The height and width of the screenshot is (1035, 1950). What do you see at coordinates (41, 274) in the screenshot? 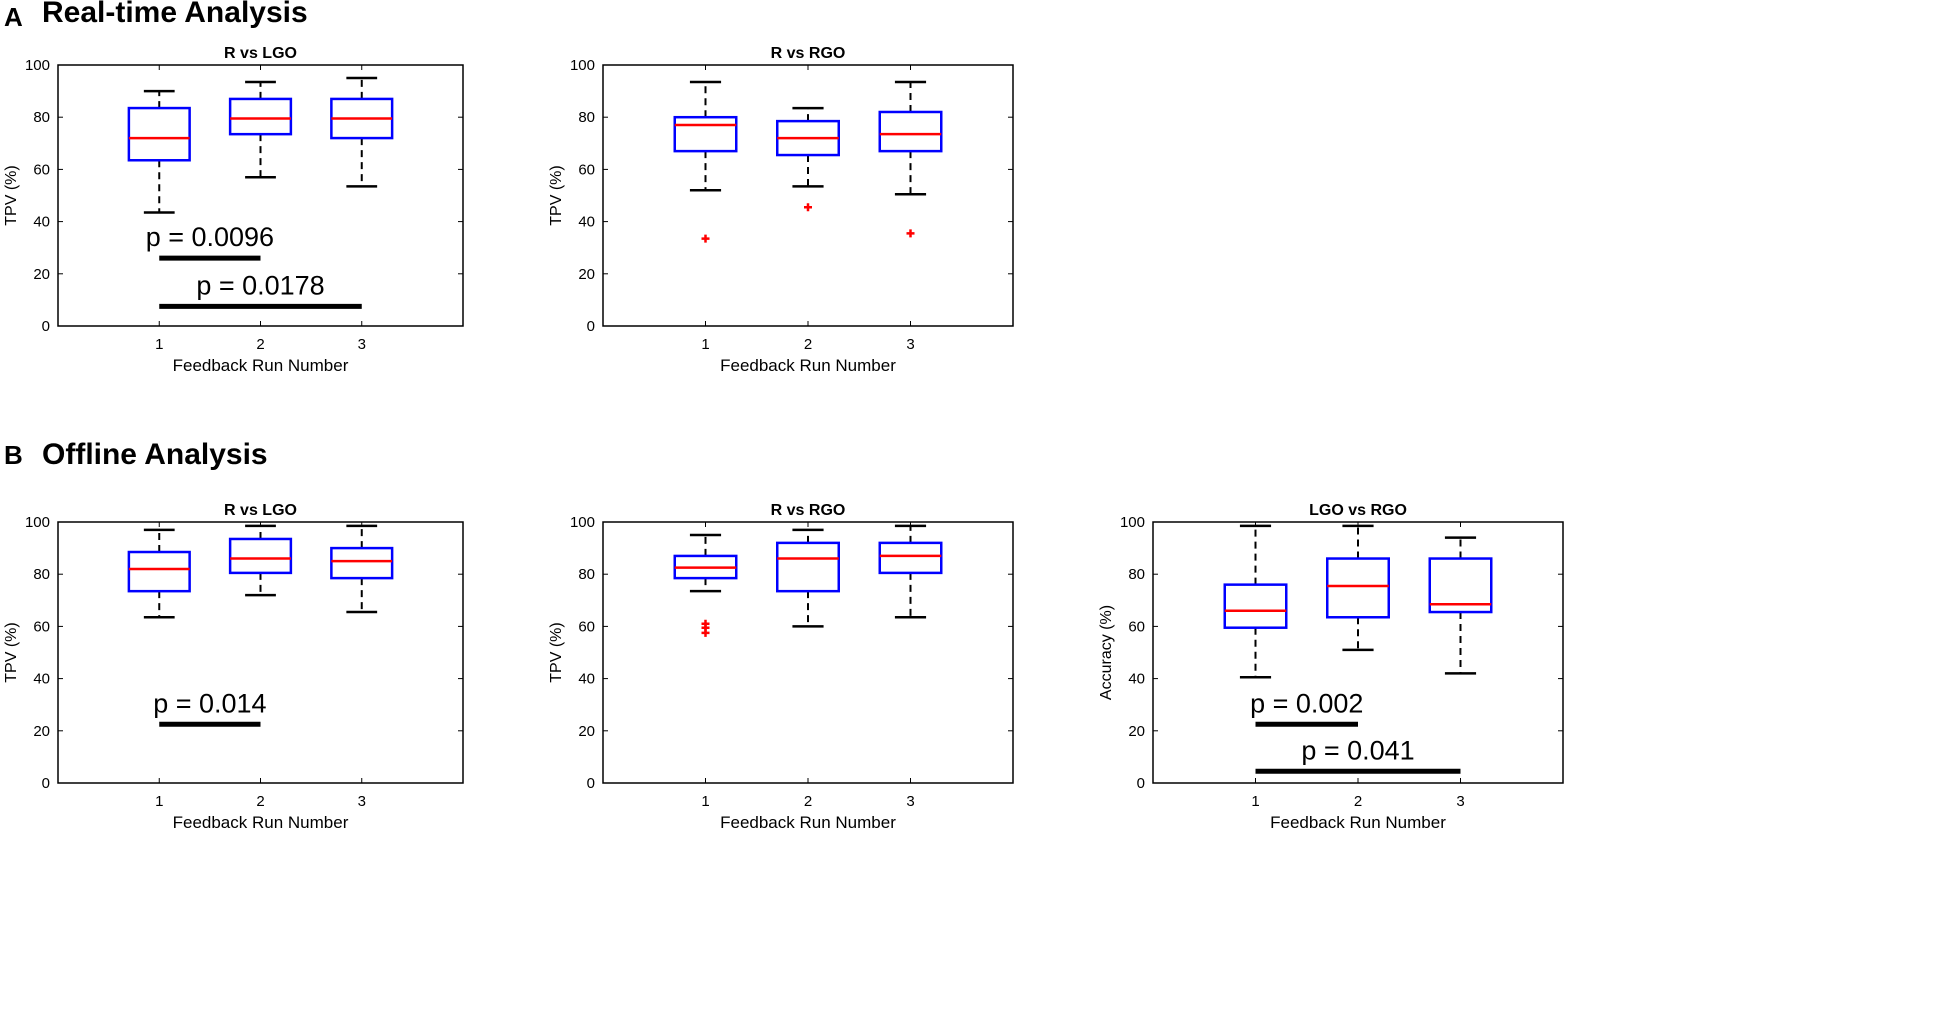
I see `panel-1-ytick-label-20: 20` at bounding box center [41, 274].